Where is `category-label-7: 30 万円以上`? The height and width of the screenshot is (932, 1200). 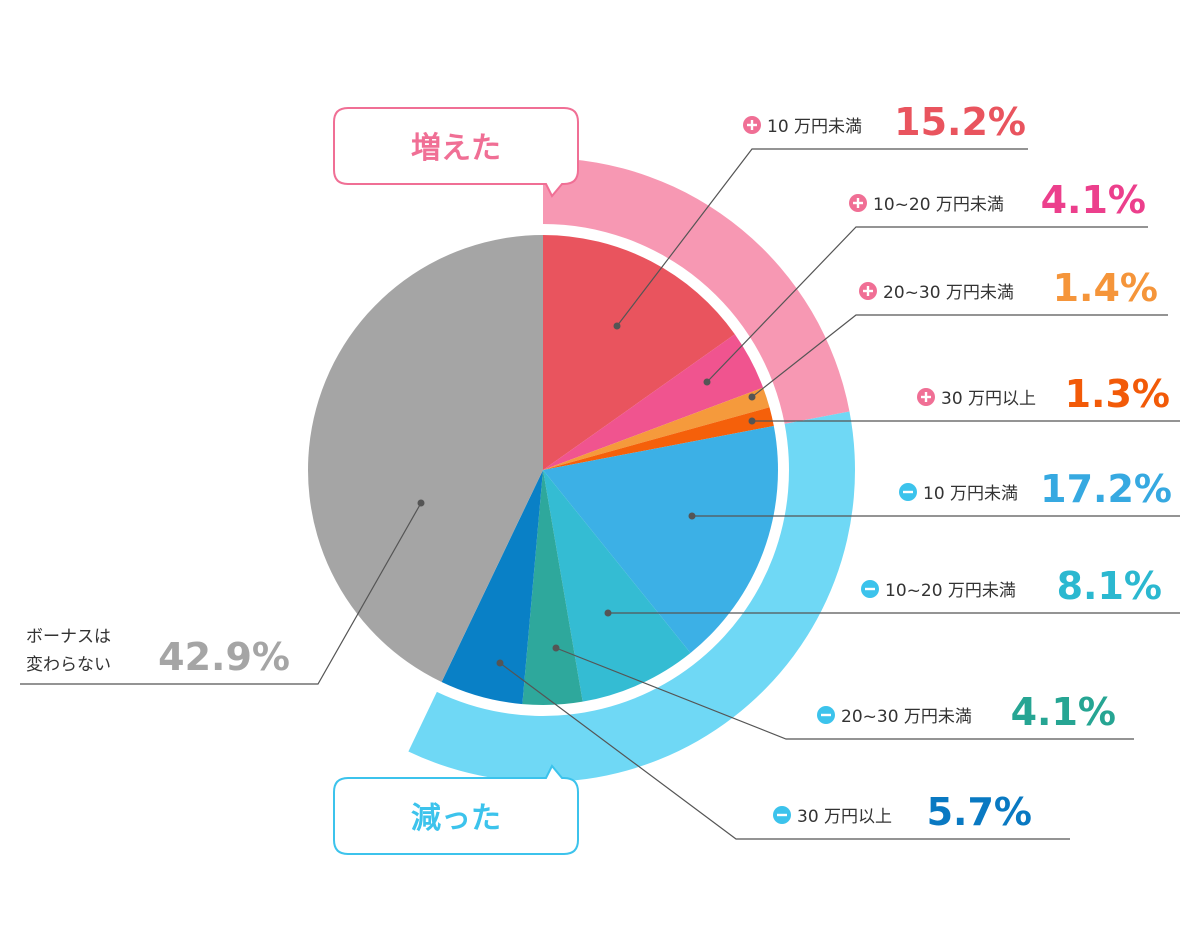 category-label-7: 30 万円以上 is located at coordinates (844, 817).